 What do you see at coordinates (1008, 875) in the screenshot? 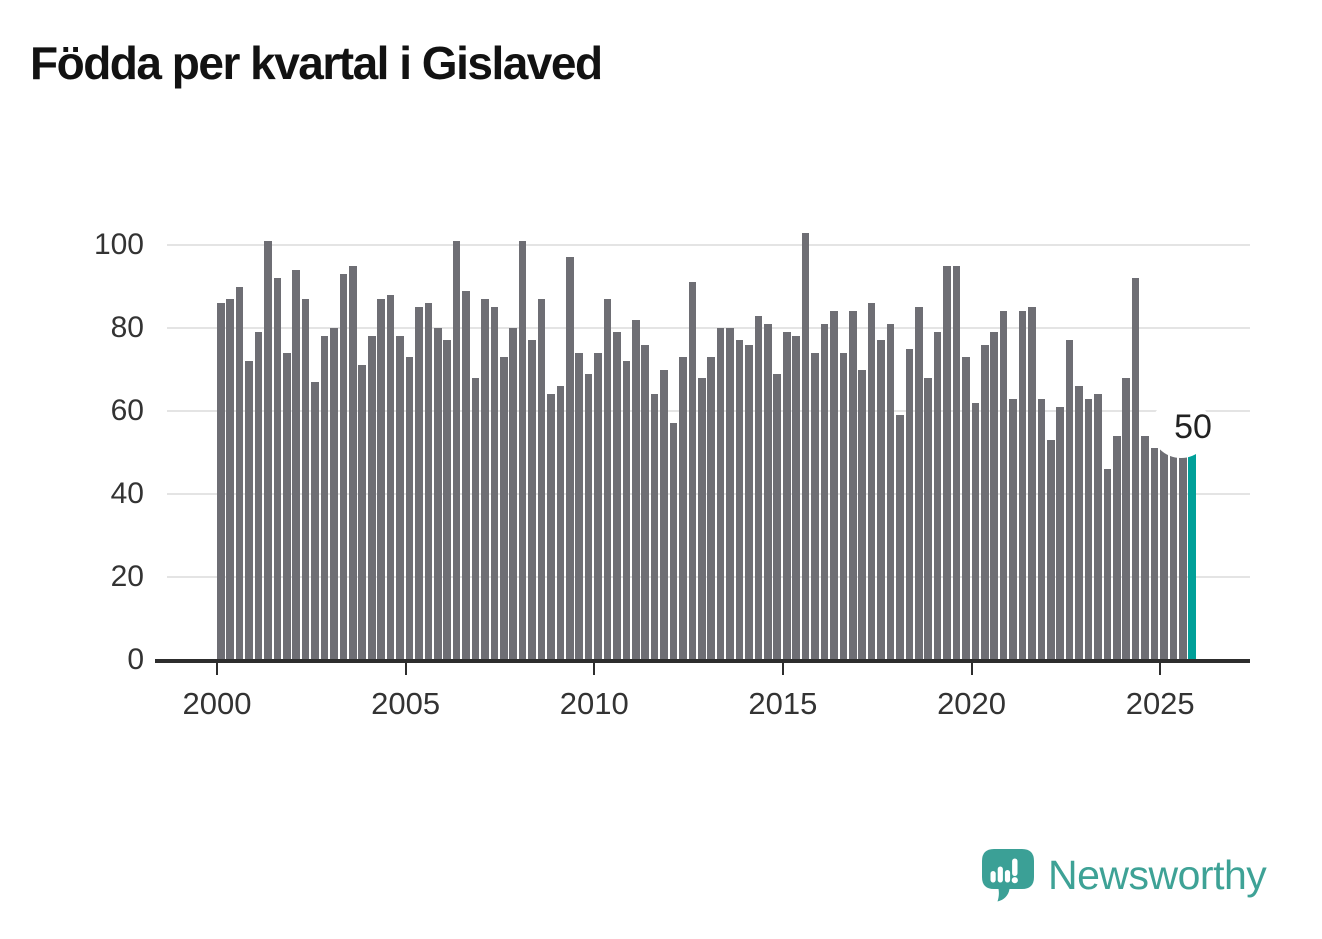
I see `newsworthy-mark-icon` at bounding box center [1008, 875].